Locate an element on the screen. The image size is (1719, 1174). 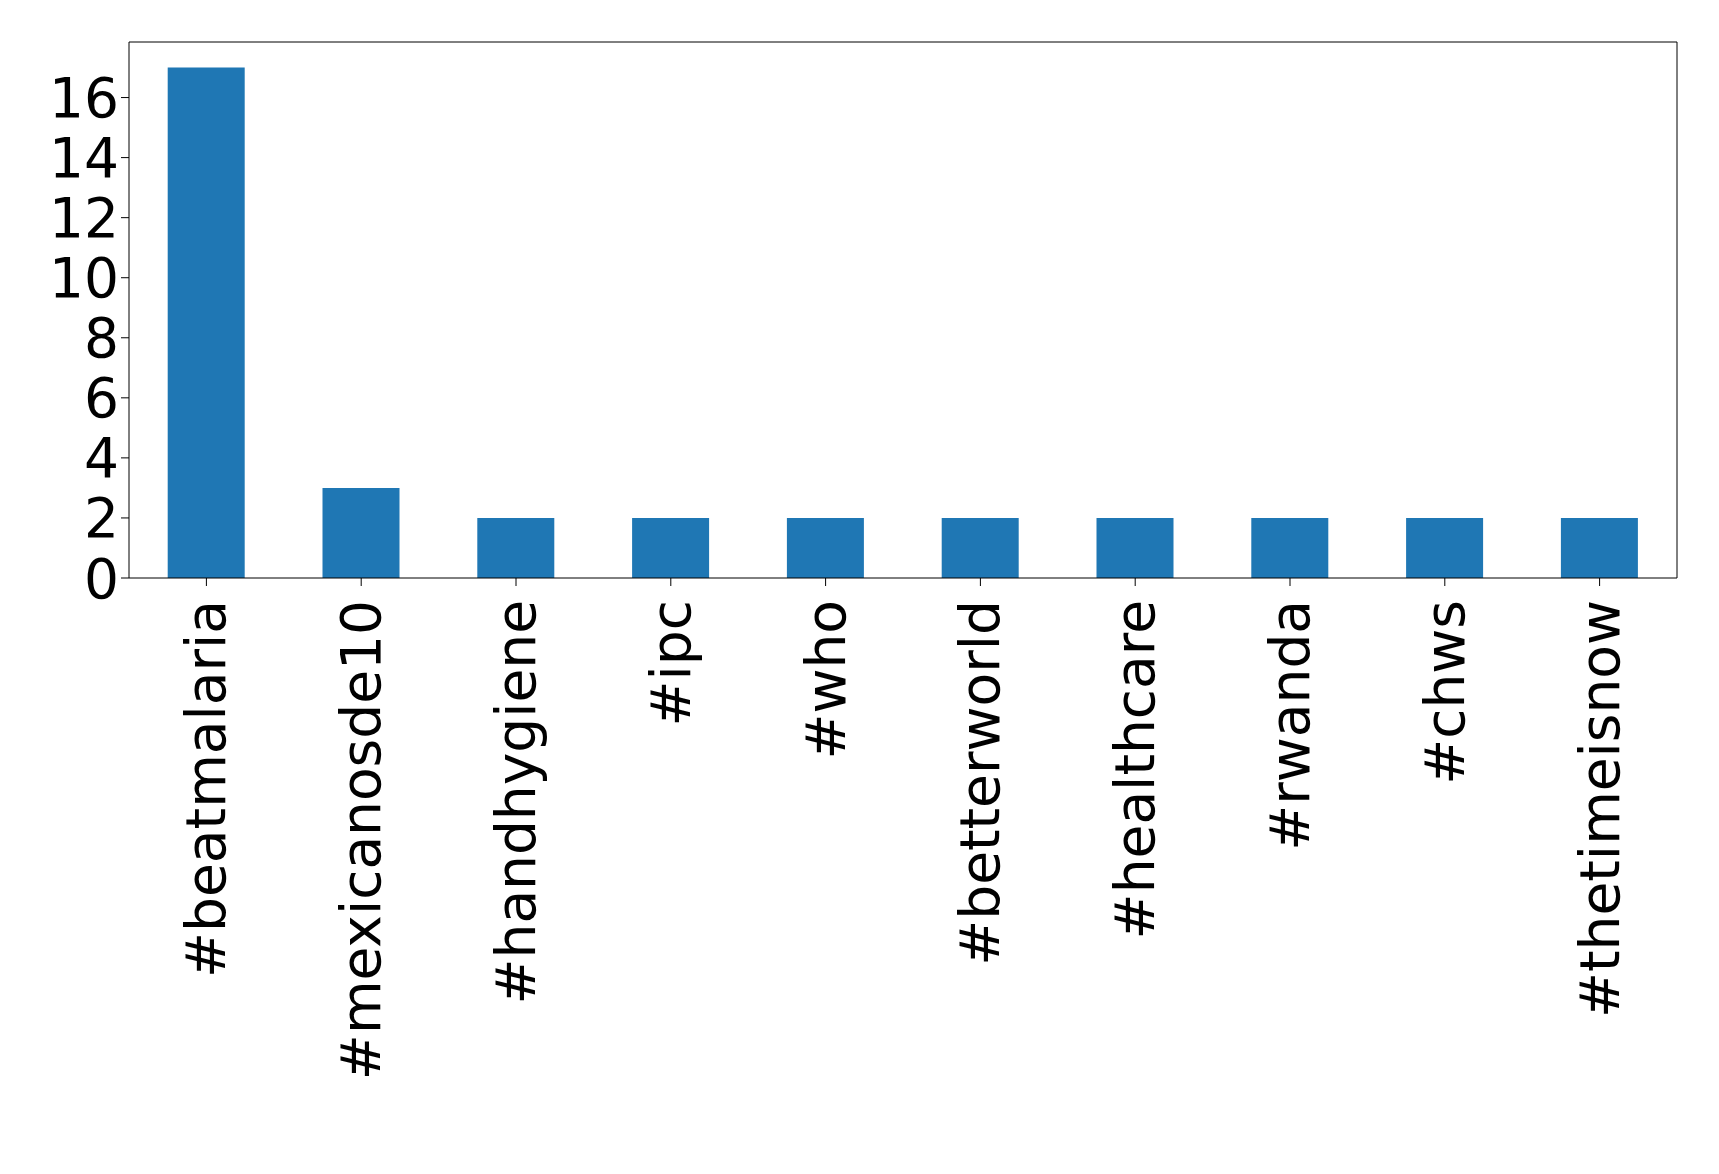
x-tick-label: #who is located at coordinates (825, 680).